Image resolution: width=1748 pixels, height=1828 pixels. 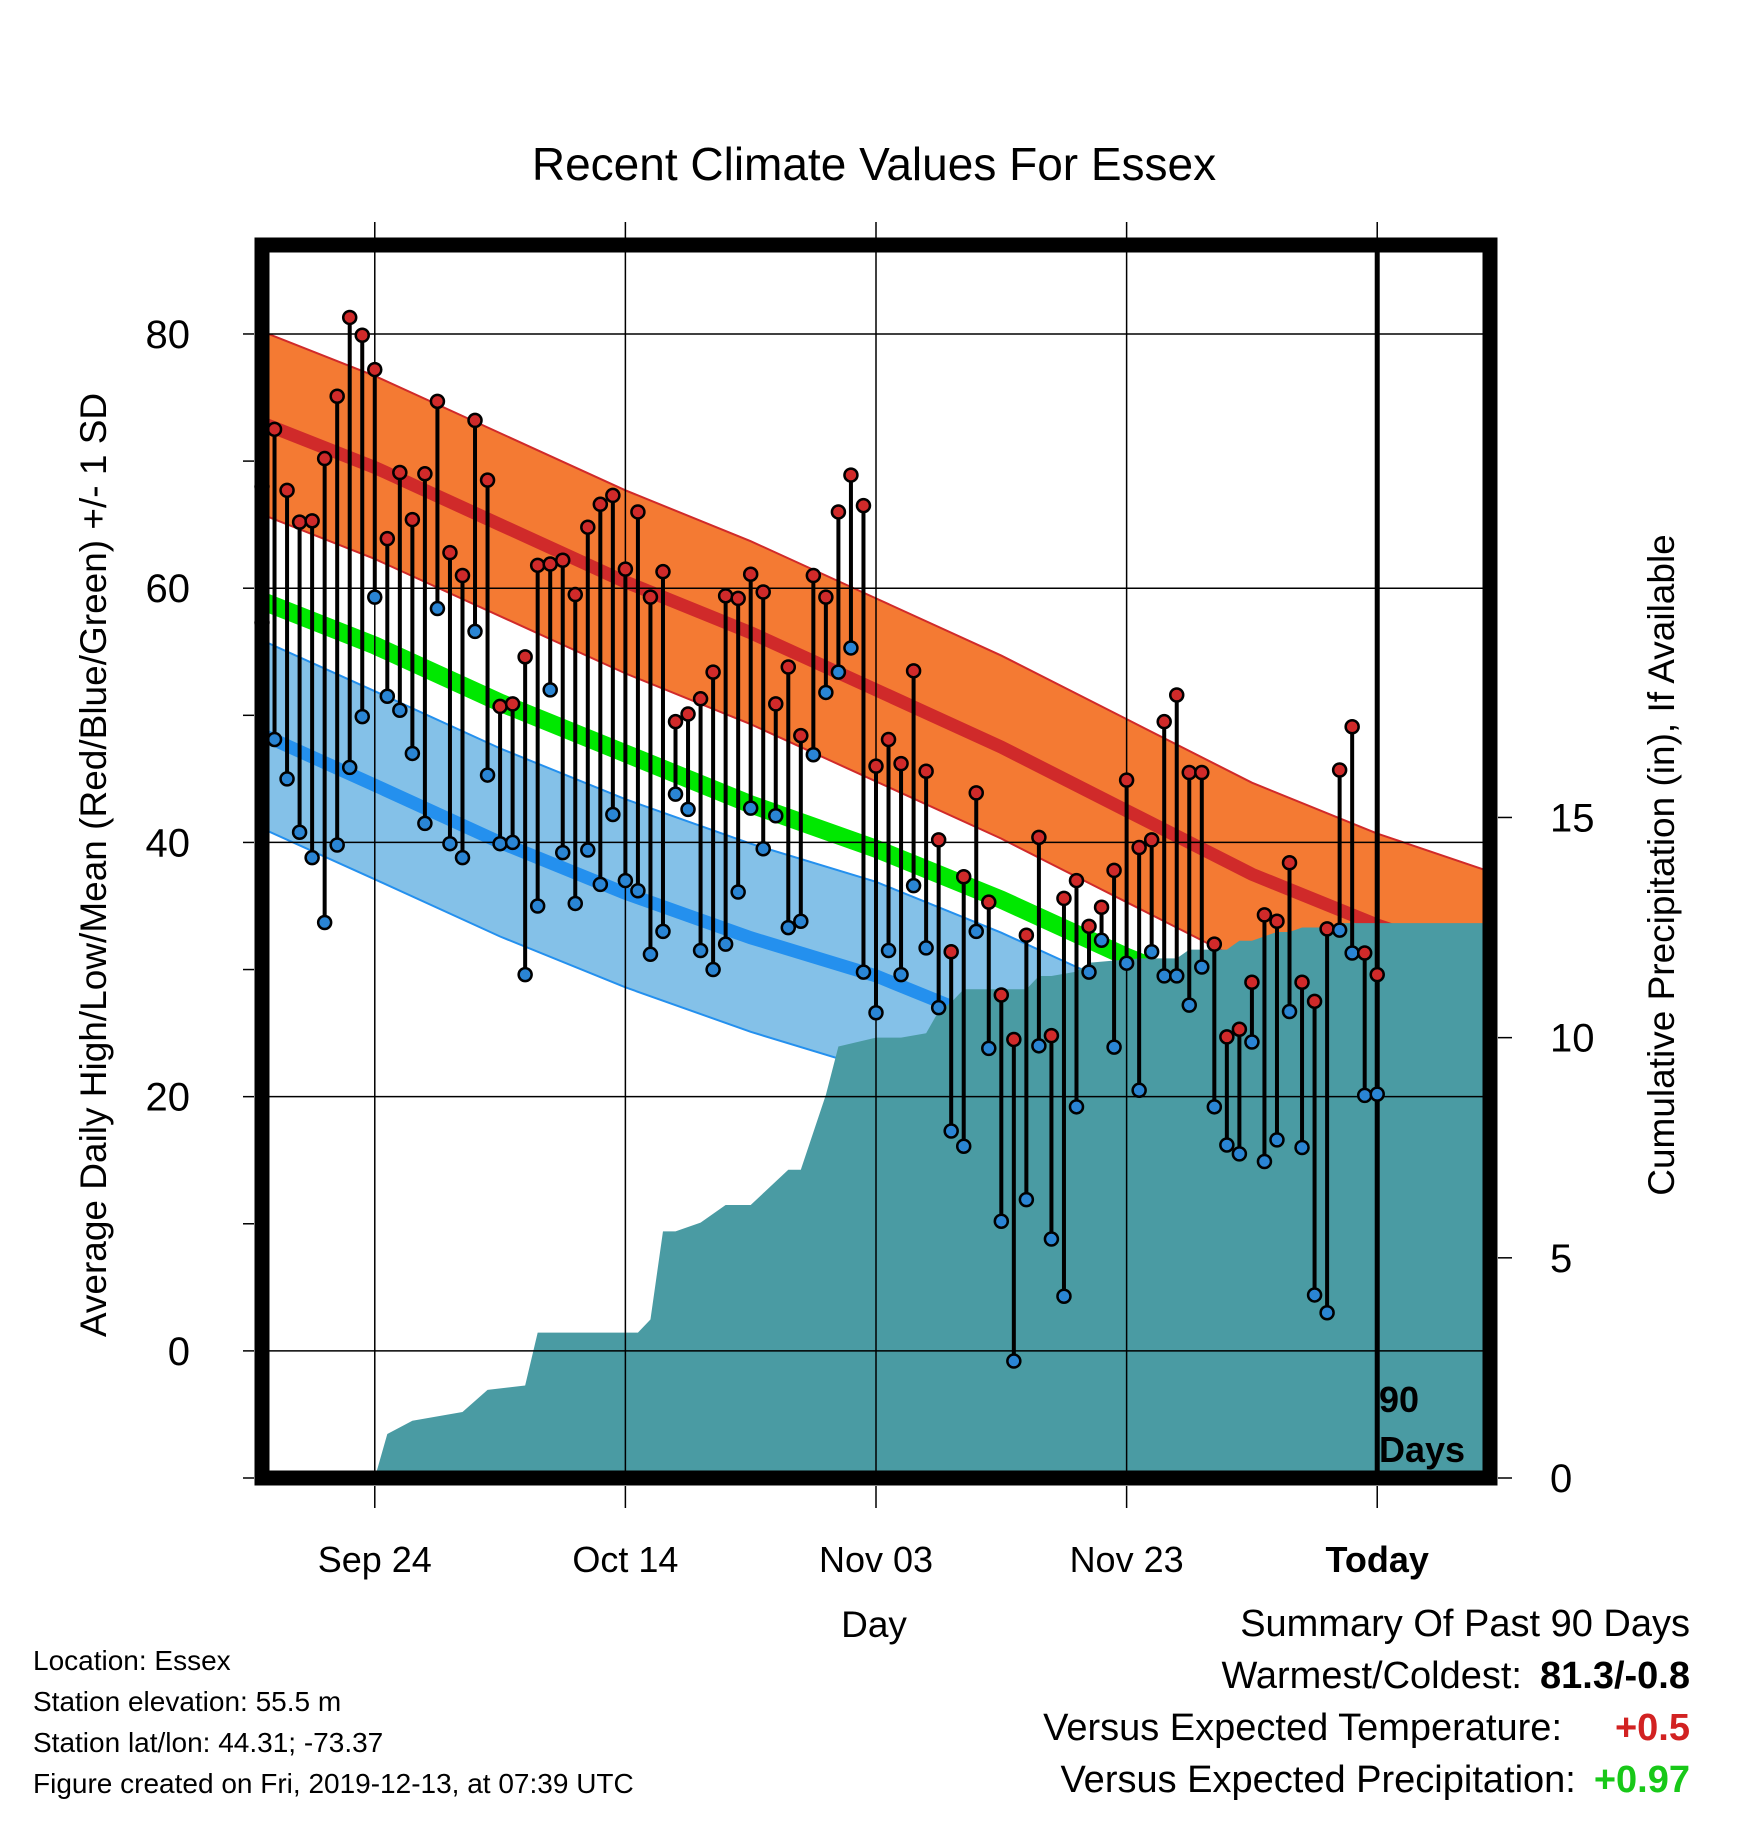 What do you see at coordinates (876, 1559) in the screenshot?
I see `x-tick-label: Nov 03` at bounding box center [876, 1559].